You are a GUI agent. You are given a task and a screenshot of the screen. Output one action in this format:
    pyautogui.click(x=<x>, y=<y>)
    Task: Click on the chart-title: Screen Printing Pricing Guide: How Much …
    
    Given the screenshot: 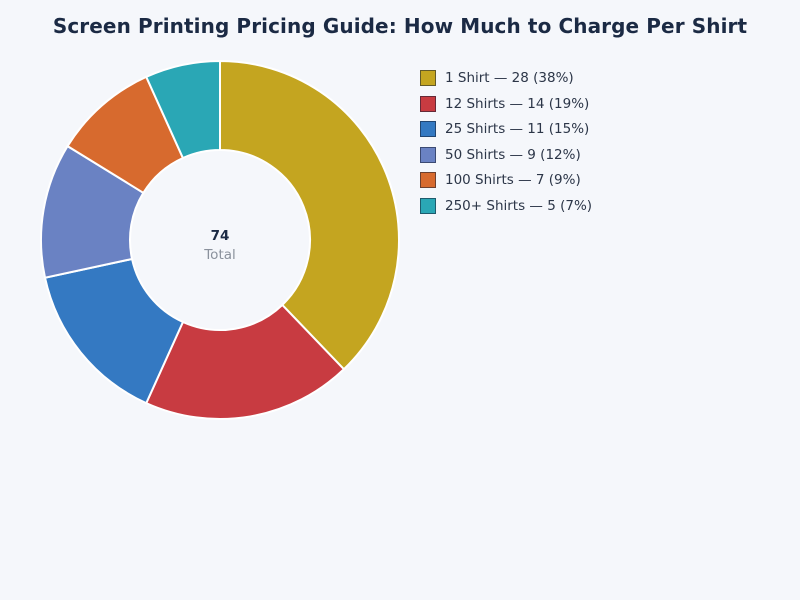 What is the action you would take?
    pyautogui.click(x=400, y=26)
    